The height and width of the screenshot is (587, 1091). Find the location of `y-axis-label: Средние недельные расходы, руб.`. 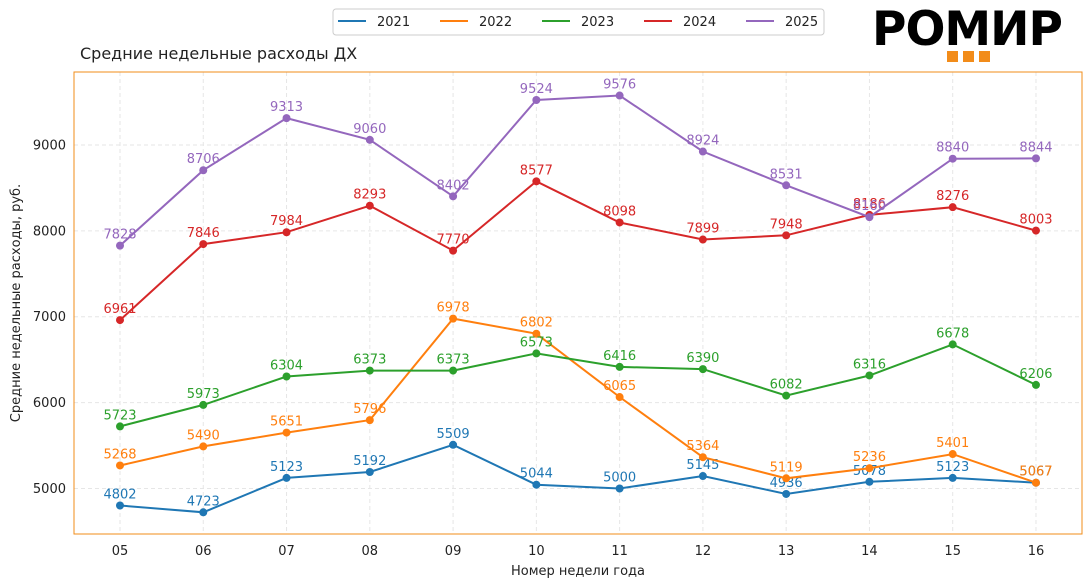

y-axis-label: Средние недельные расходы, руб. is located at coordinates (16, 303).